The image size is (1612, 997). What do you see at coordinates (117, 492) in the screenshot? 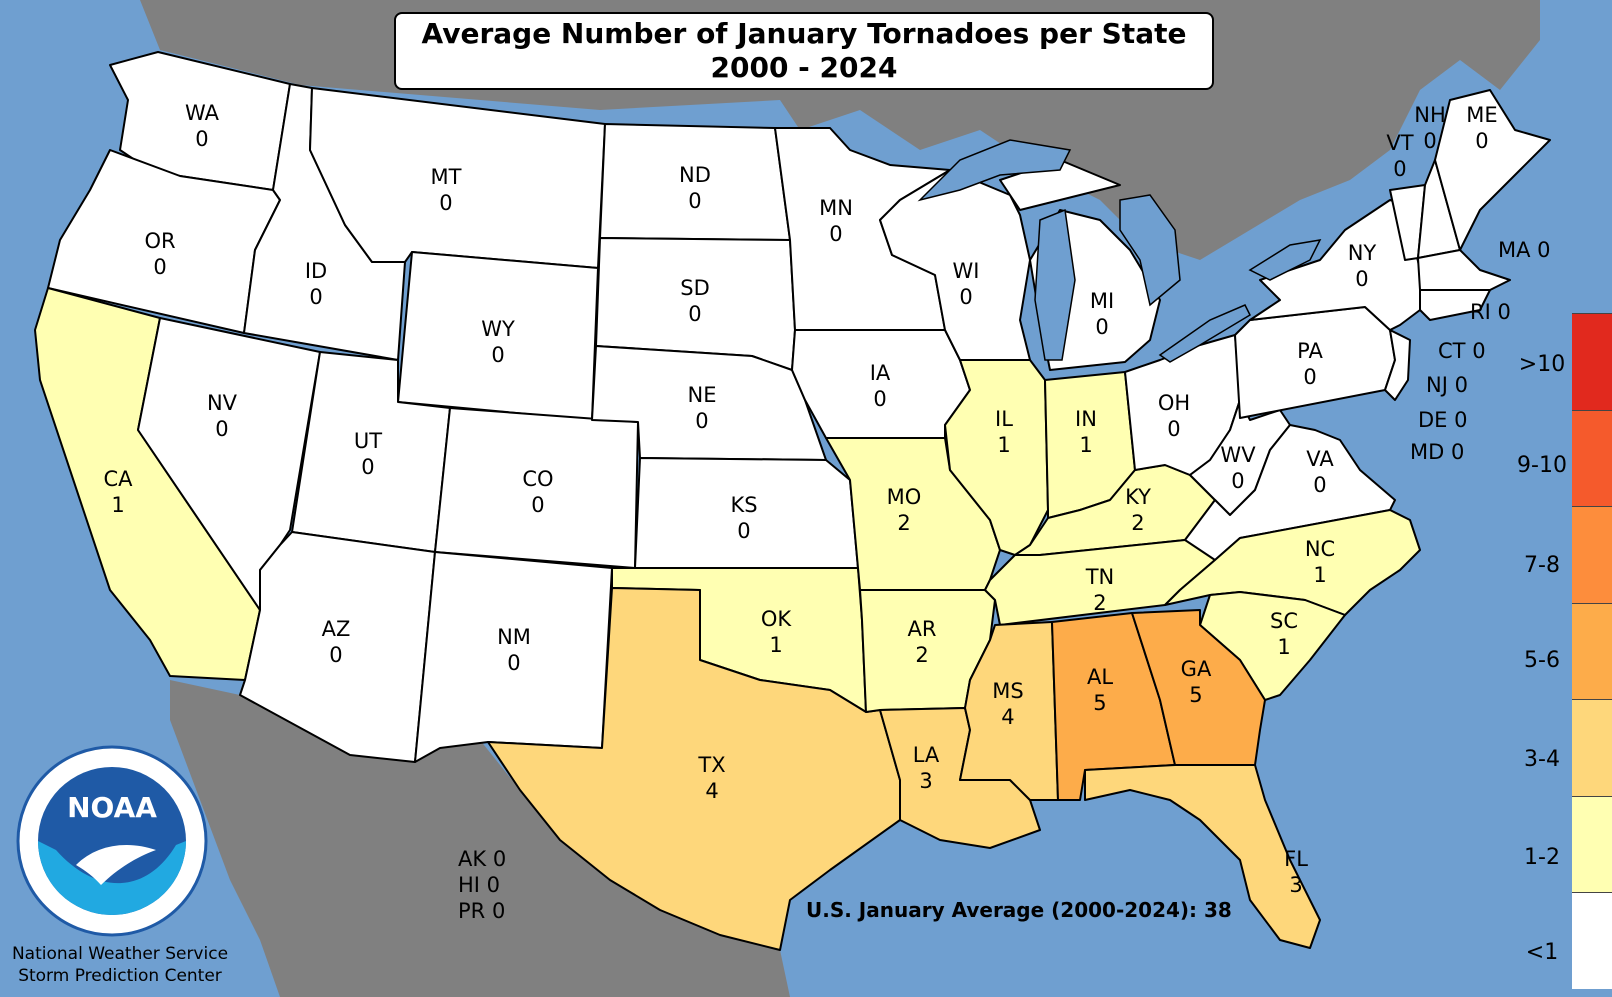
I see `state-label-ca: CA 1` at bounding box center [117, 492].